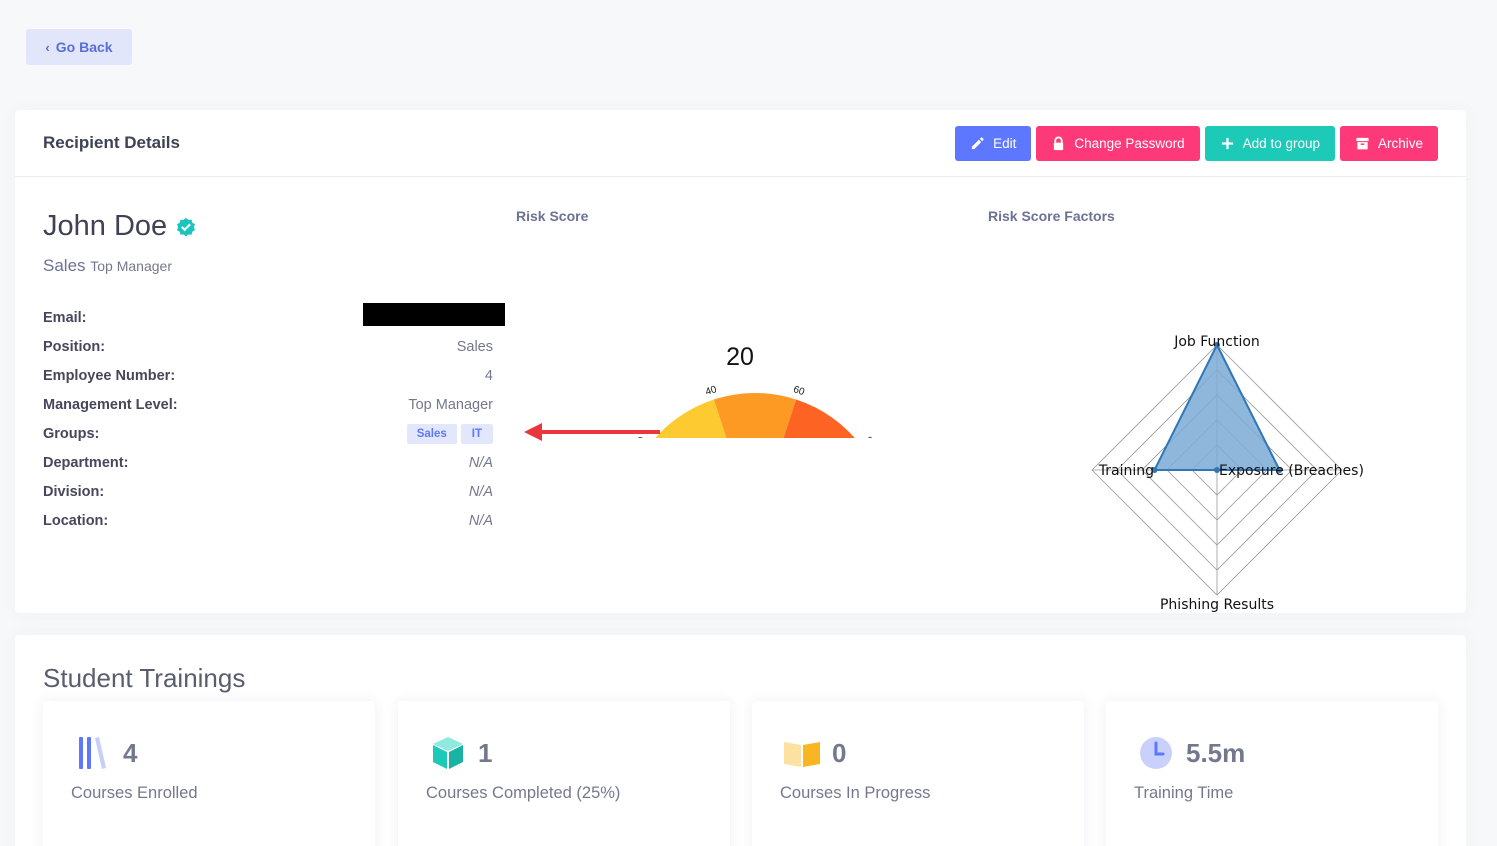 The width and height of the screenshot is (1497, 846). I want to click on management-level-value: Top Manager, so click(450, 404).